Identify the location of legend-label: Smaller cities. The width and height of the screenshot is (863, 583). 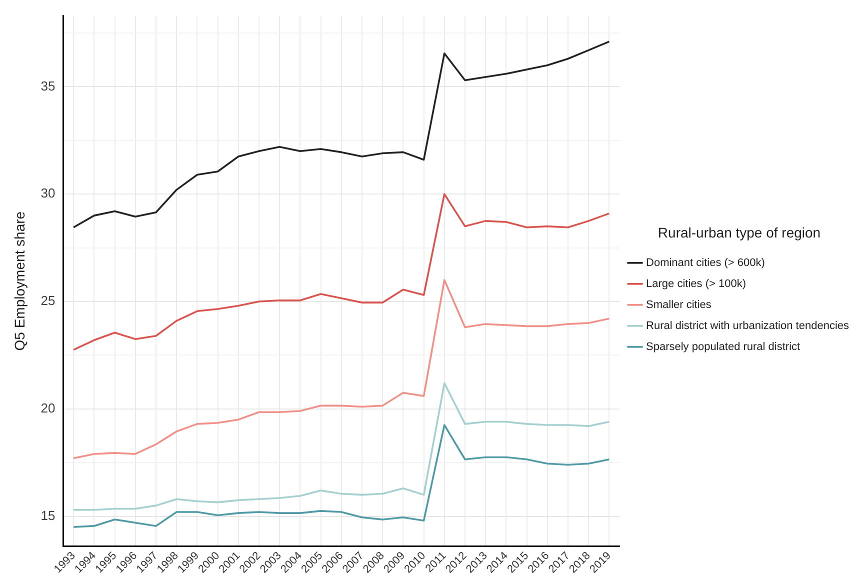
(679, 304).